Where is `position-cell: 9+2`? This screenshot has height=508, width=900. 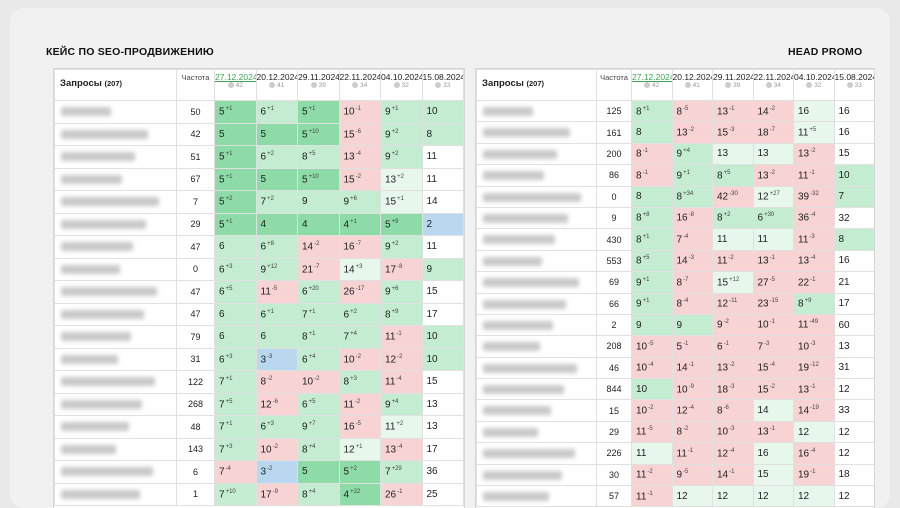 position-cell: 9+2 is located at coordinates (401, 134).